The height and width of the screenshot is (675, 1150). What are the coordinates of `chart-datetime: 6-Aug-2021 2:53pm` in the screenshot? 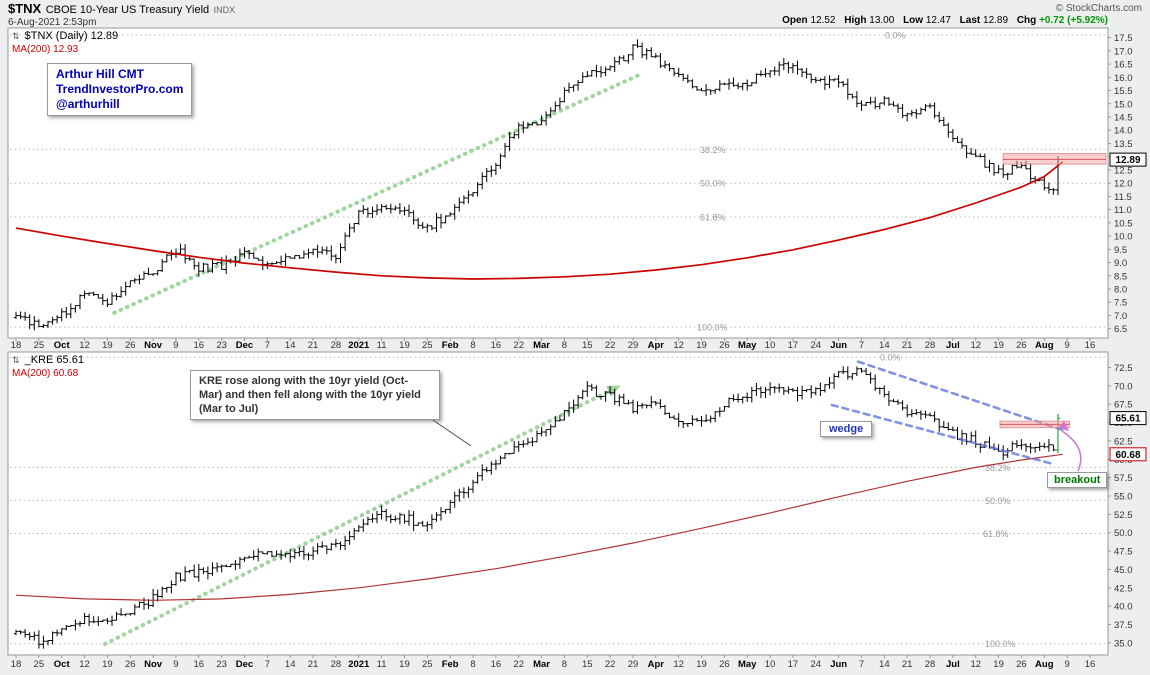 It's located at (52, 22).